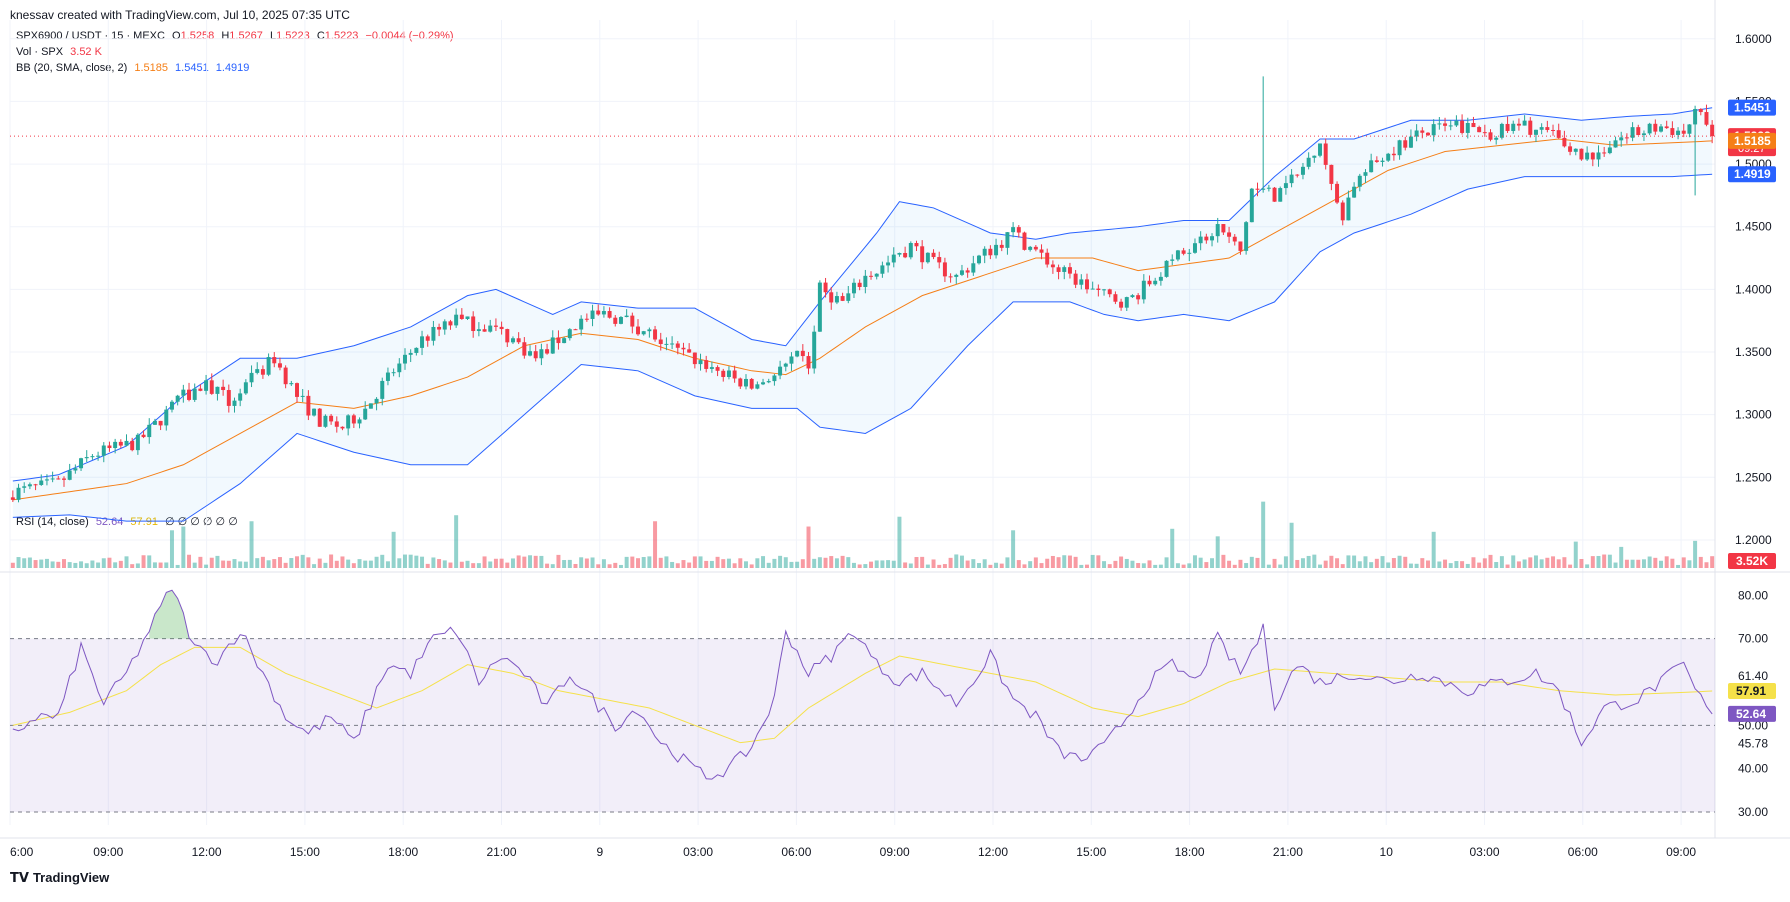 The image size is (1790, 902). I want to click on bb-label: BB (20, SMA, close, 2), so click(72, 68).